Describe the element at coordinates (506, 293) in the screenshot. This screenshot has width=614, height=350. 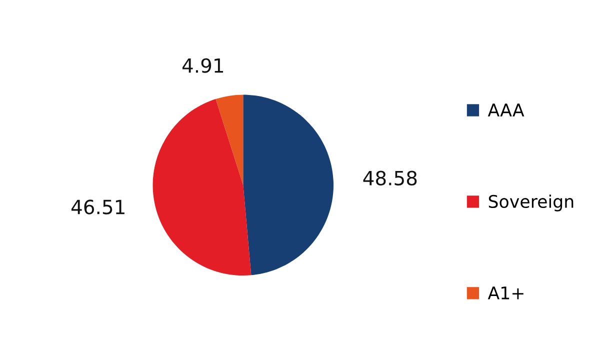
I see `legend-label: A1+` at that location.